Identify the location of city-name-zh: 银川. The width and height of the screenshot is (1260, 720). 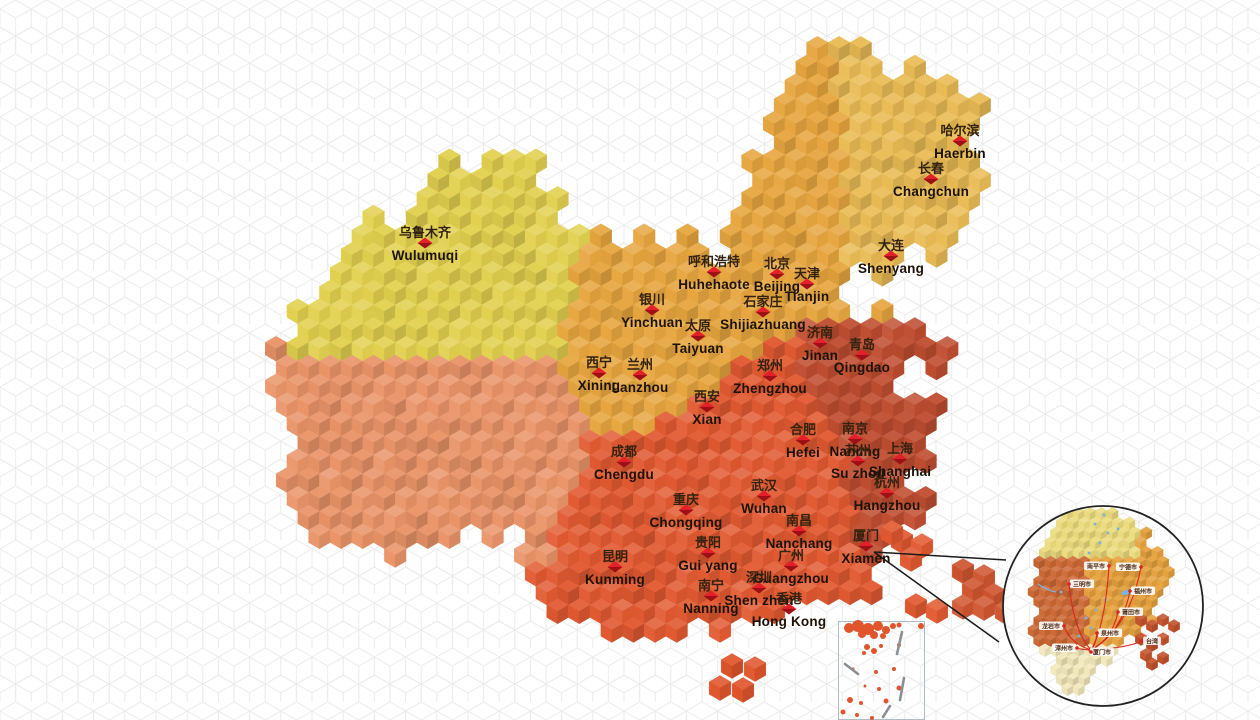
(652, 299).